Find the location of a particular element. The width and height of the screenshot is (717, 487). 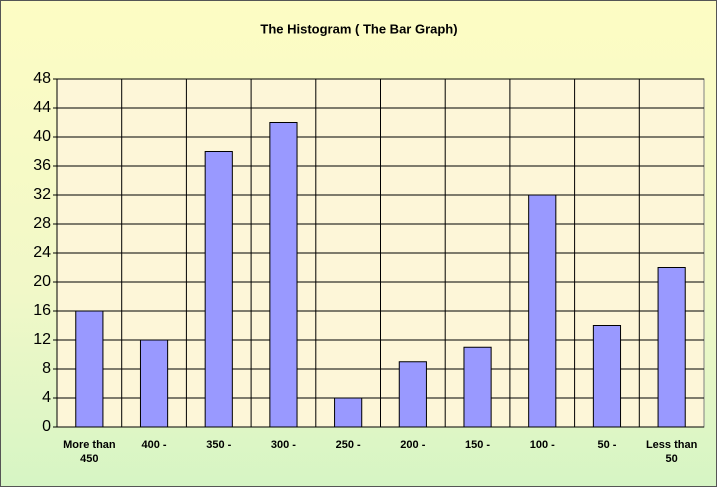

x-tick-label: 150 - is located at coordinates (478, 445).